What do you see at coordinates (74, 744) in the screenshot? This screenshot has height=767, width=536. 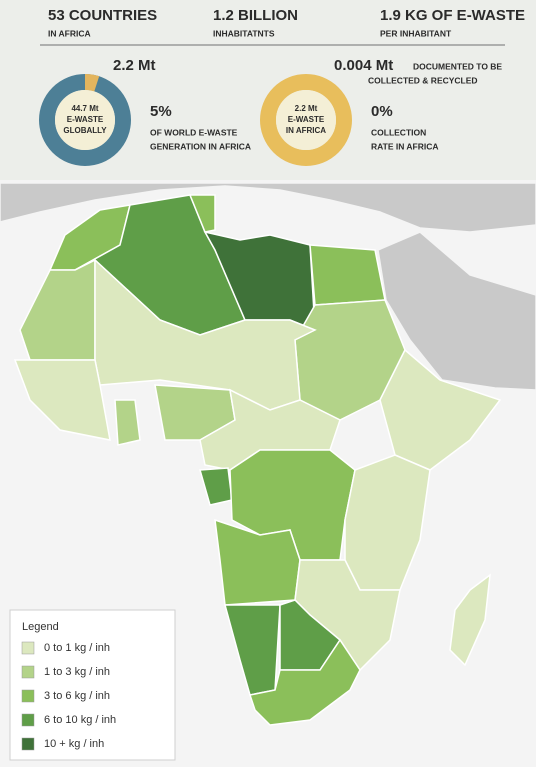 I see `legend-label: 10 + kg / inh` at bounding box center [74, 744].